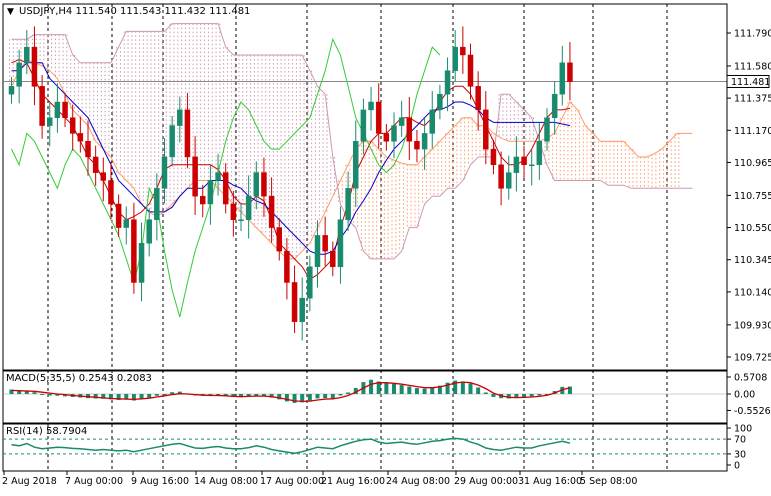 The image size is (771, 496). What do you see at coordinates (291, 445) in the screenshot?
I see `rsi-line` at bounding box center [291, 445].